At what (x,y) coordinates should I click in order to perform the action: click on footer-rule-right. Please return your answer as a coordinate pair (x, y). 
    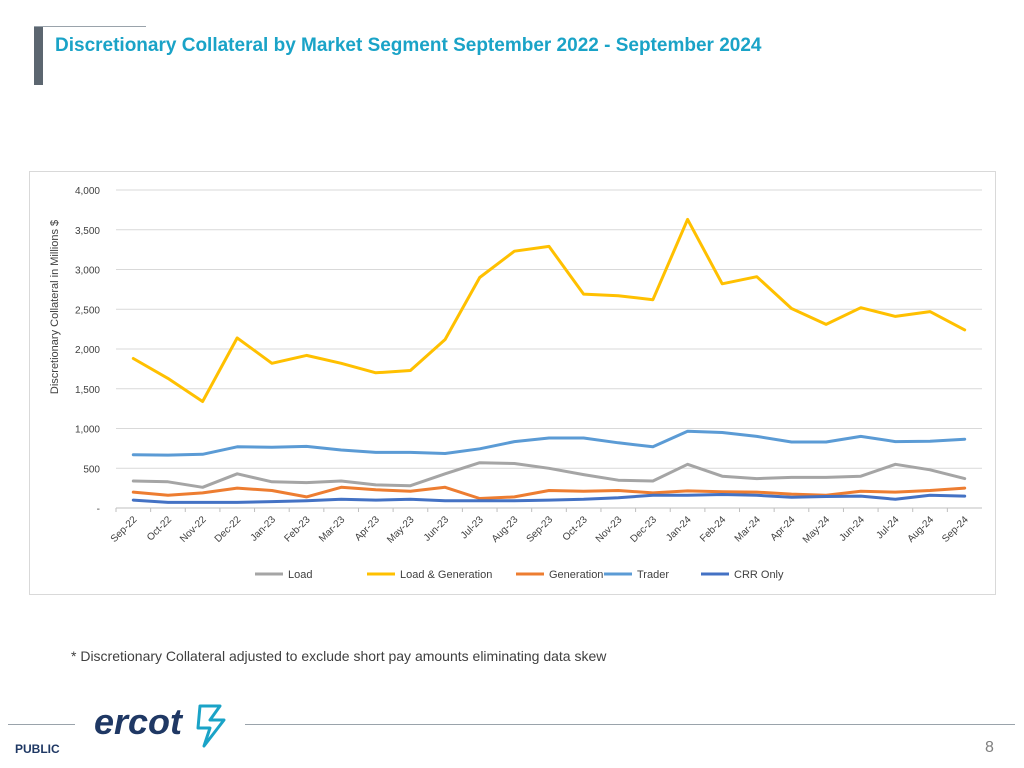
    Looking at the image, I should click on (630, 724).